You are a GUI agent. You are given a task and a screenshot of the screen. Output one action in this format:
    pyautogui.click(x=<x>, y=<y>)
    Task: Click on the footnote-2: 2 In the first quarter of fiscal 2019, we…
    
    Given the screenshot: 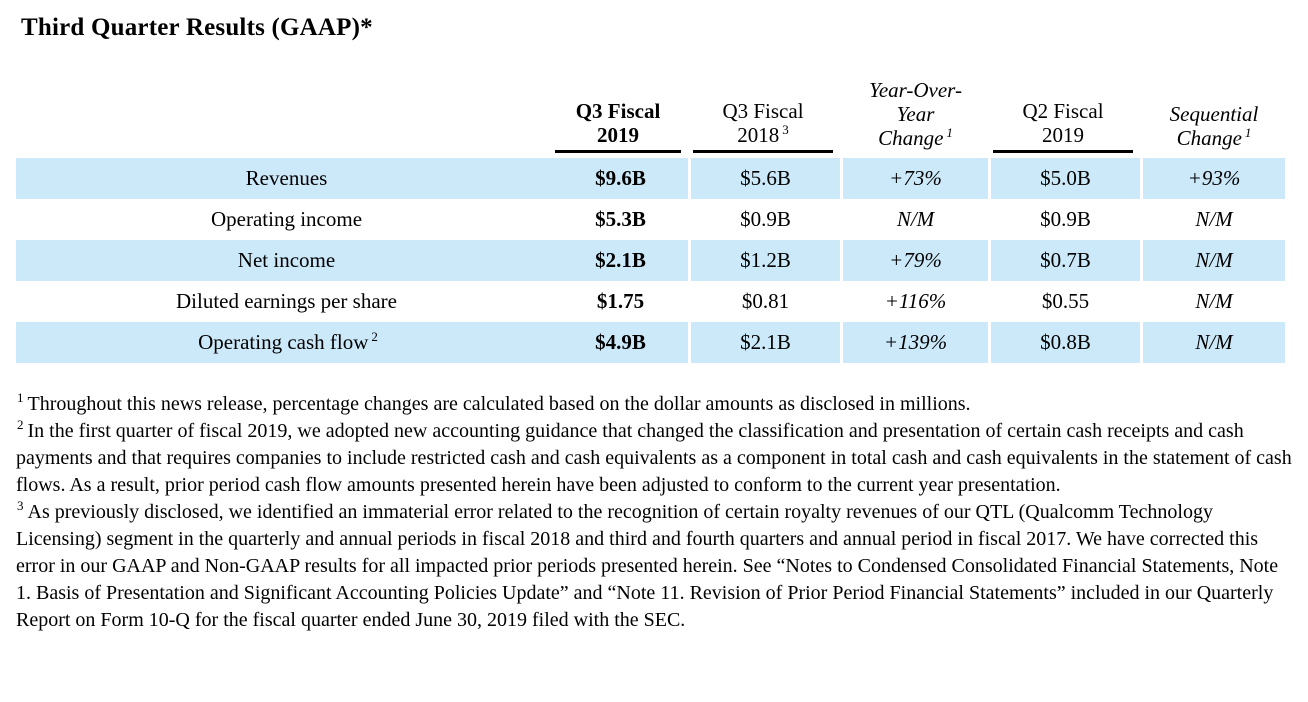 What is the action you would take?
    pyautogui.click(x=654, y=456)
    